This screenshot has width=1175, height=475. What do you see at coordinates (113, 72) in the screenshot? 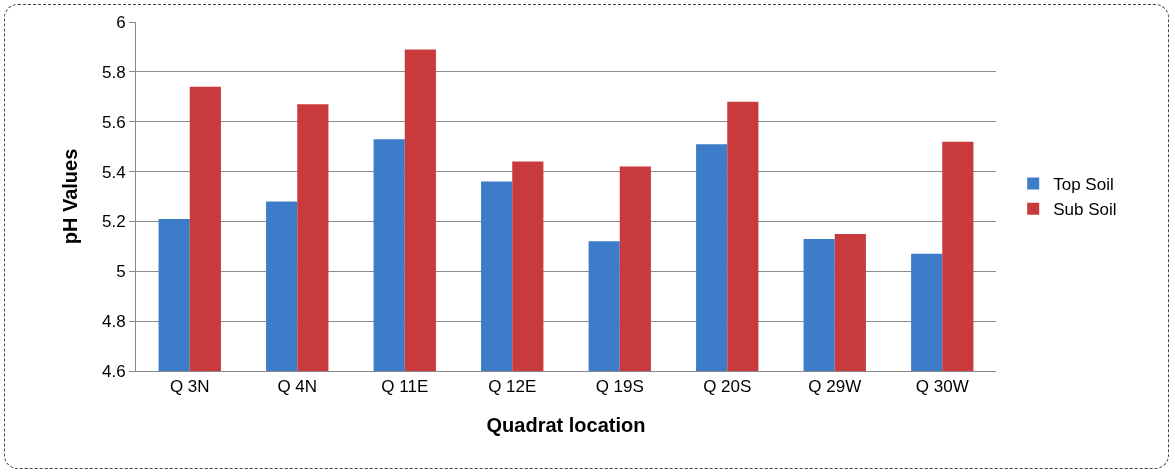
I see `y-tick-label: 5.8` at bounding box center [113, 72].